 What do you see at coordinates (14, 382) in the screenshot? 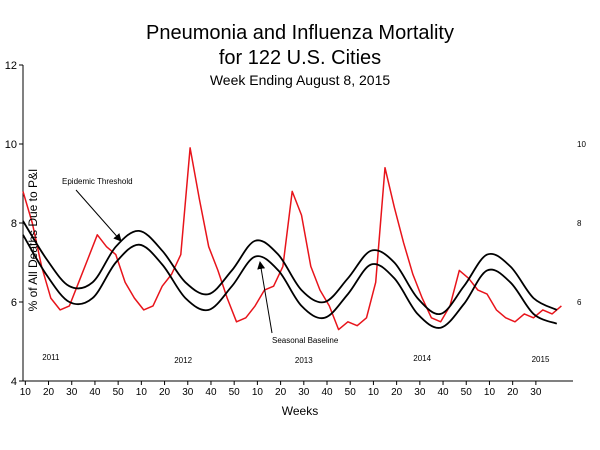
I see `y-tick-label: 4` at bounding box center [14, 382].